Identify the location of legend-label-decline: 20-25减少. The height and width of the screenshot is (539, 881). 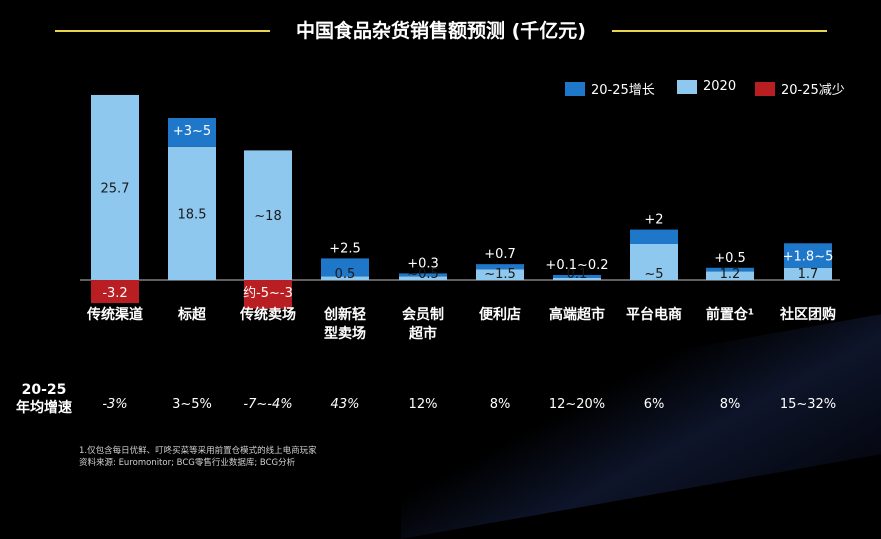
(813, 90).